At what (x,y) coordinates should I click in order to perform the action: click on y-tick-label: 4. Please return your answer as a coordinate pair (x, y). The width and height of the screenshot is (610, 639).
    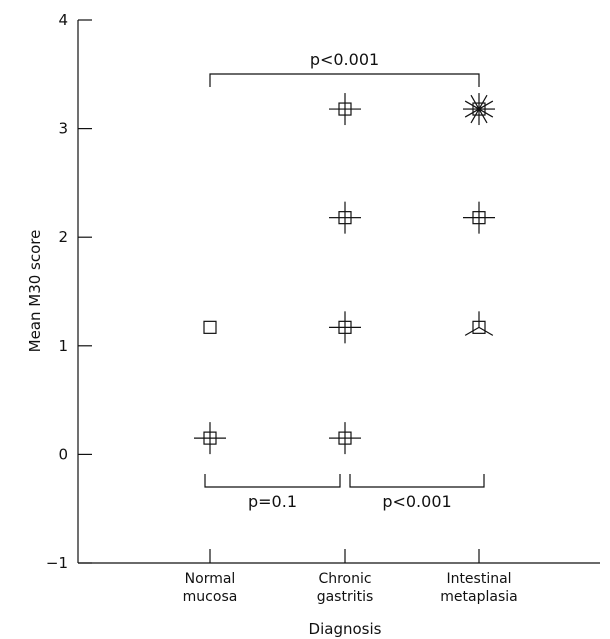
    Looking at the image, I should click on (63, 20).